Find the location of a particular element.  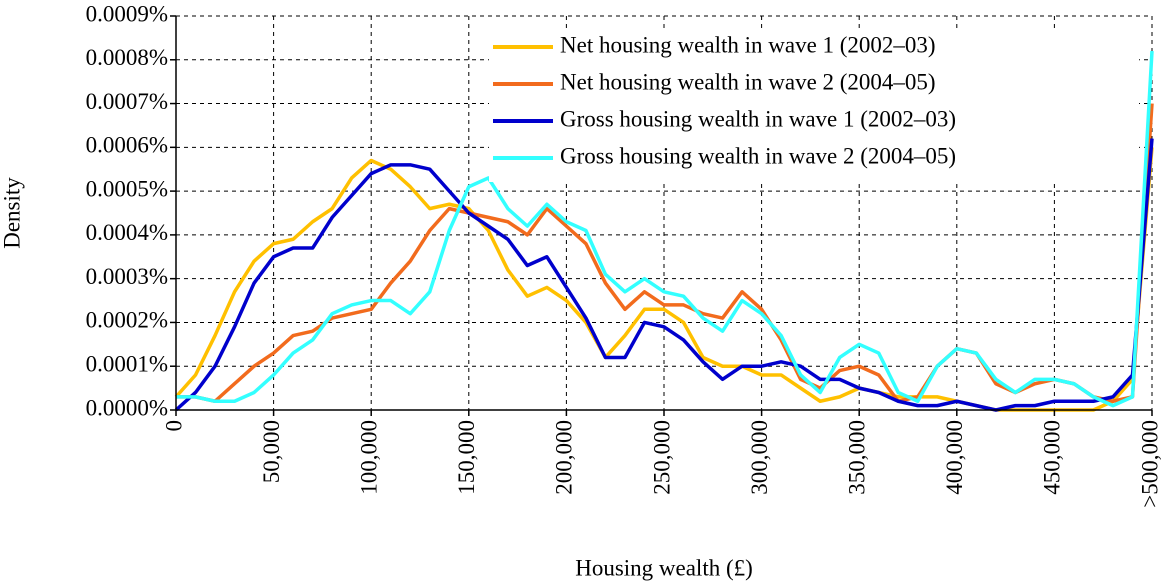

y-tick-label: 0.0006% is located at coordinates (127, 145).